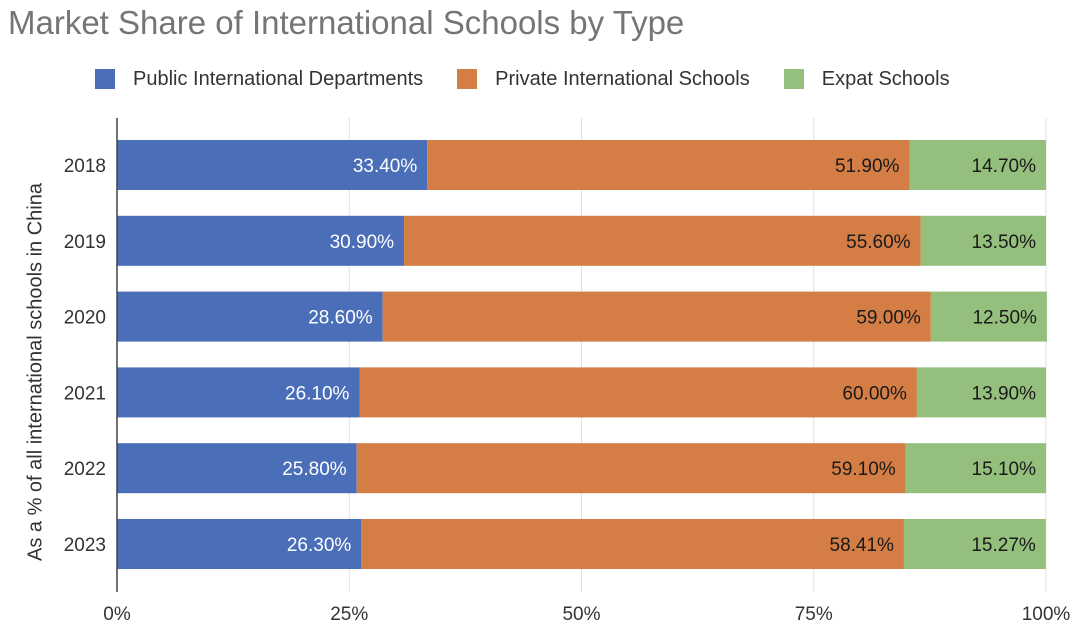 The height and width of the screenshot is (628, 1080). Describe the element at coordinates (793, 79) in the screenshot. I see `legend-swatch-expat` at that location.